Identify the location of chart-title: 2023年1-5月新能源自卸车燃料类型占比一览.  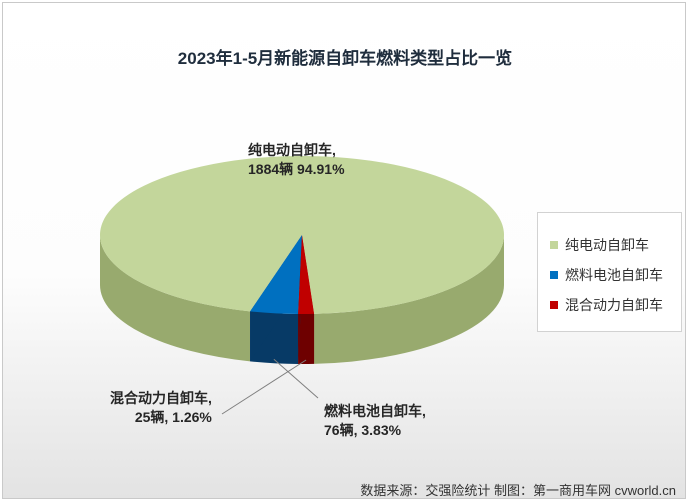
(345, 58).